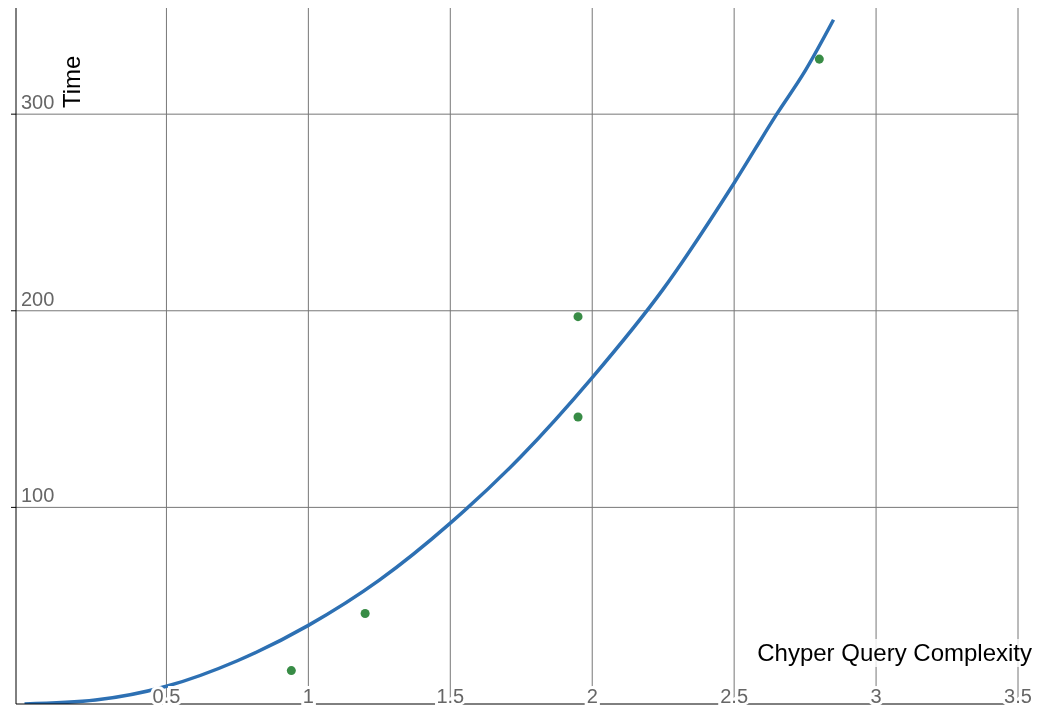 The image size is (1060, 713). What do you see at coordinates (38, 298) in the screenshot?
I see `y-tick-label: 200` at bounding box center [38, 298].